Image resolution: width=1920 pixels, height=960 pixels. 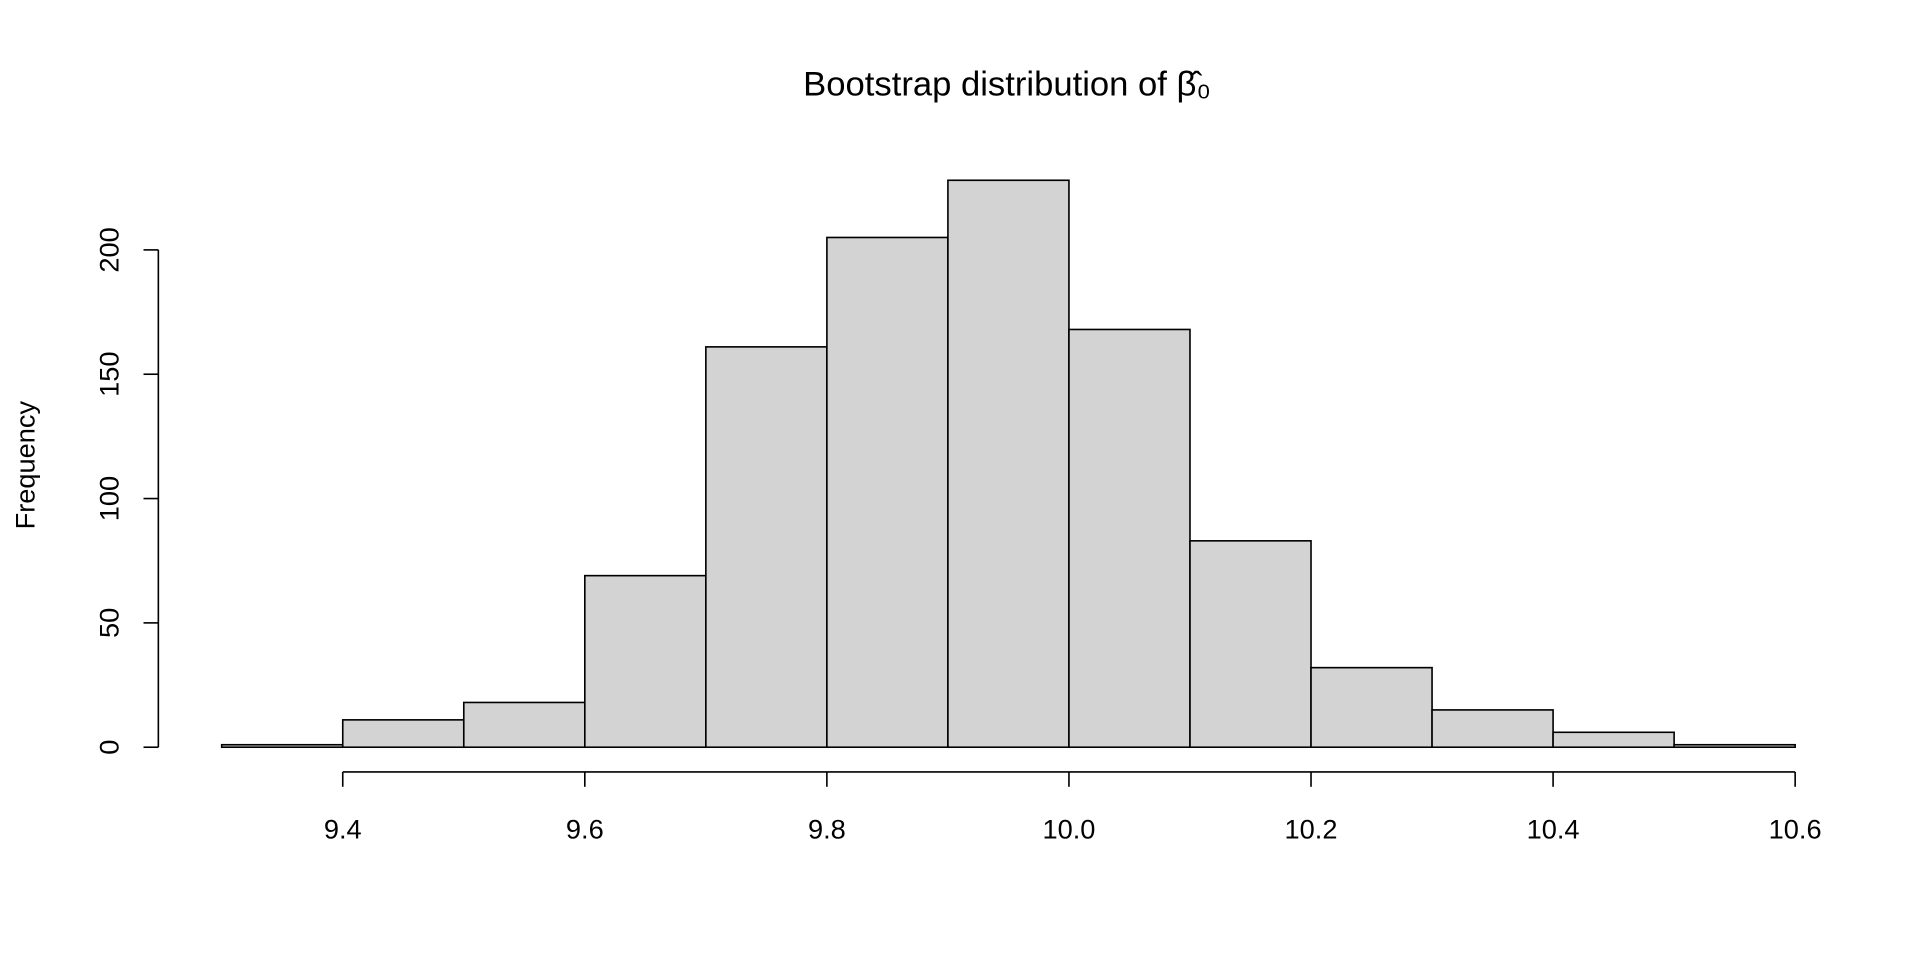 What do you see at coordinates (1311, 829) in the screenshot?
I see `x-tick-label: 10.2` at bounding box center [1311, 829].